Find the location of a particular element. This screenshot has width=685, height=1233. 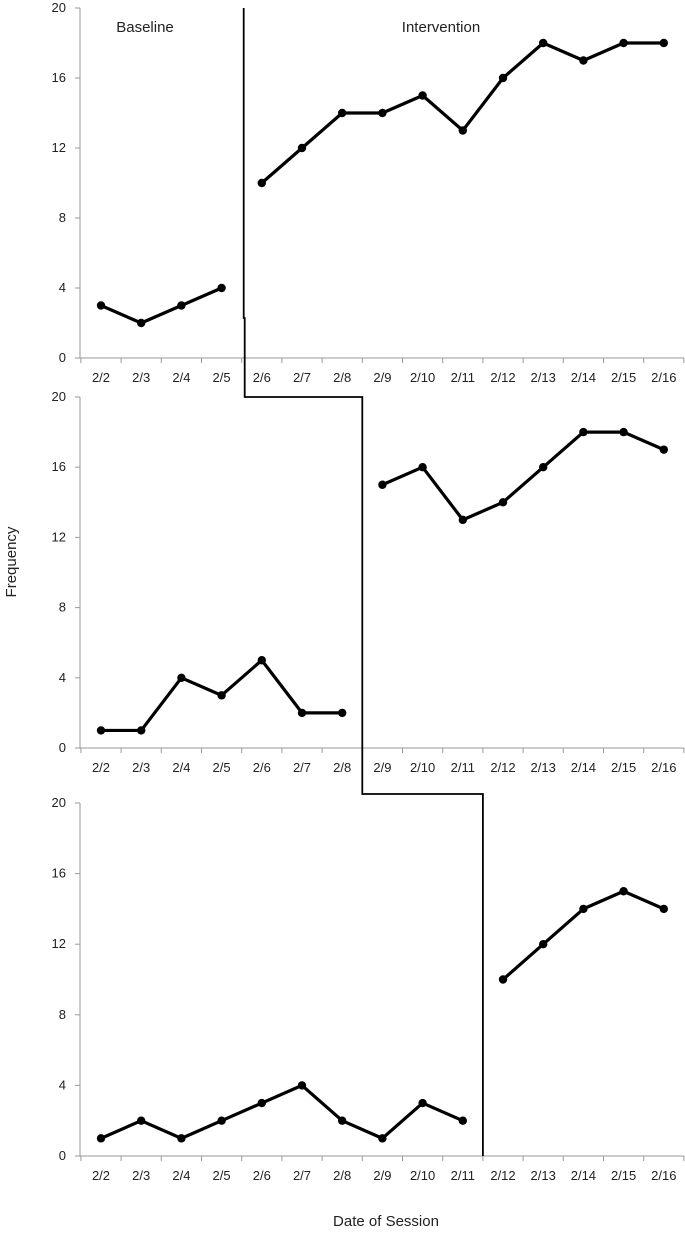

x-tick-label: 2/11 is located at coordinates (463, 1175).